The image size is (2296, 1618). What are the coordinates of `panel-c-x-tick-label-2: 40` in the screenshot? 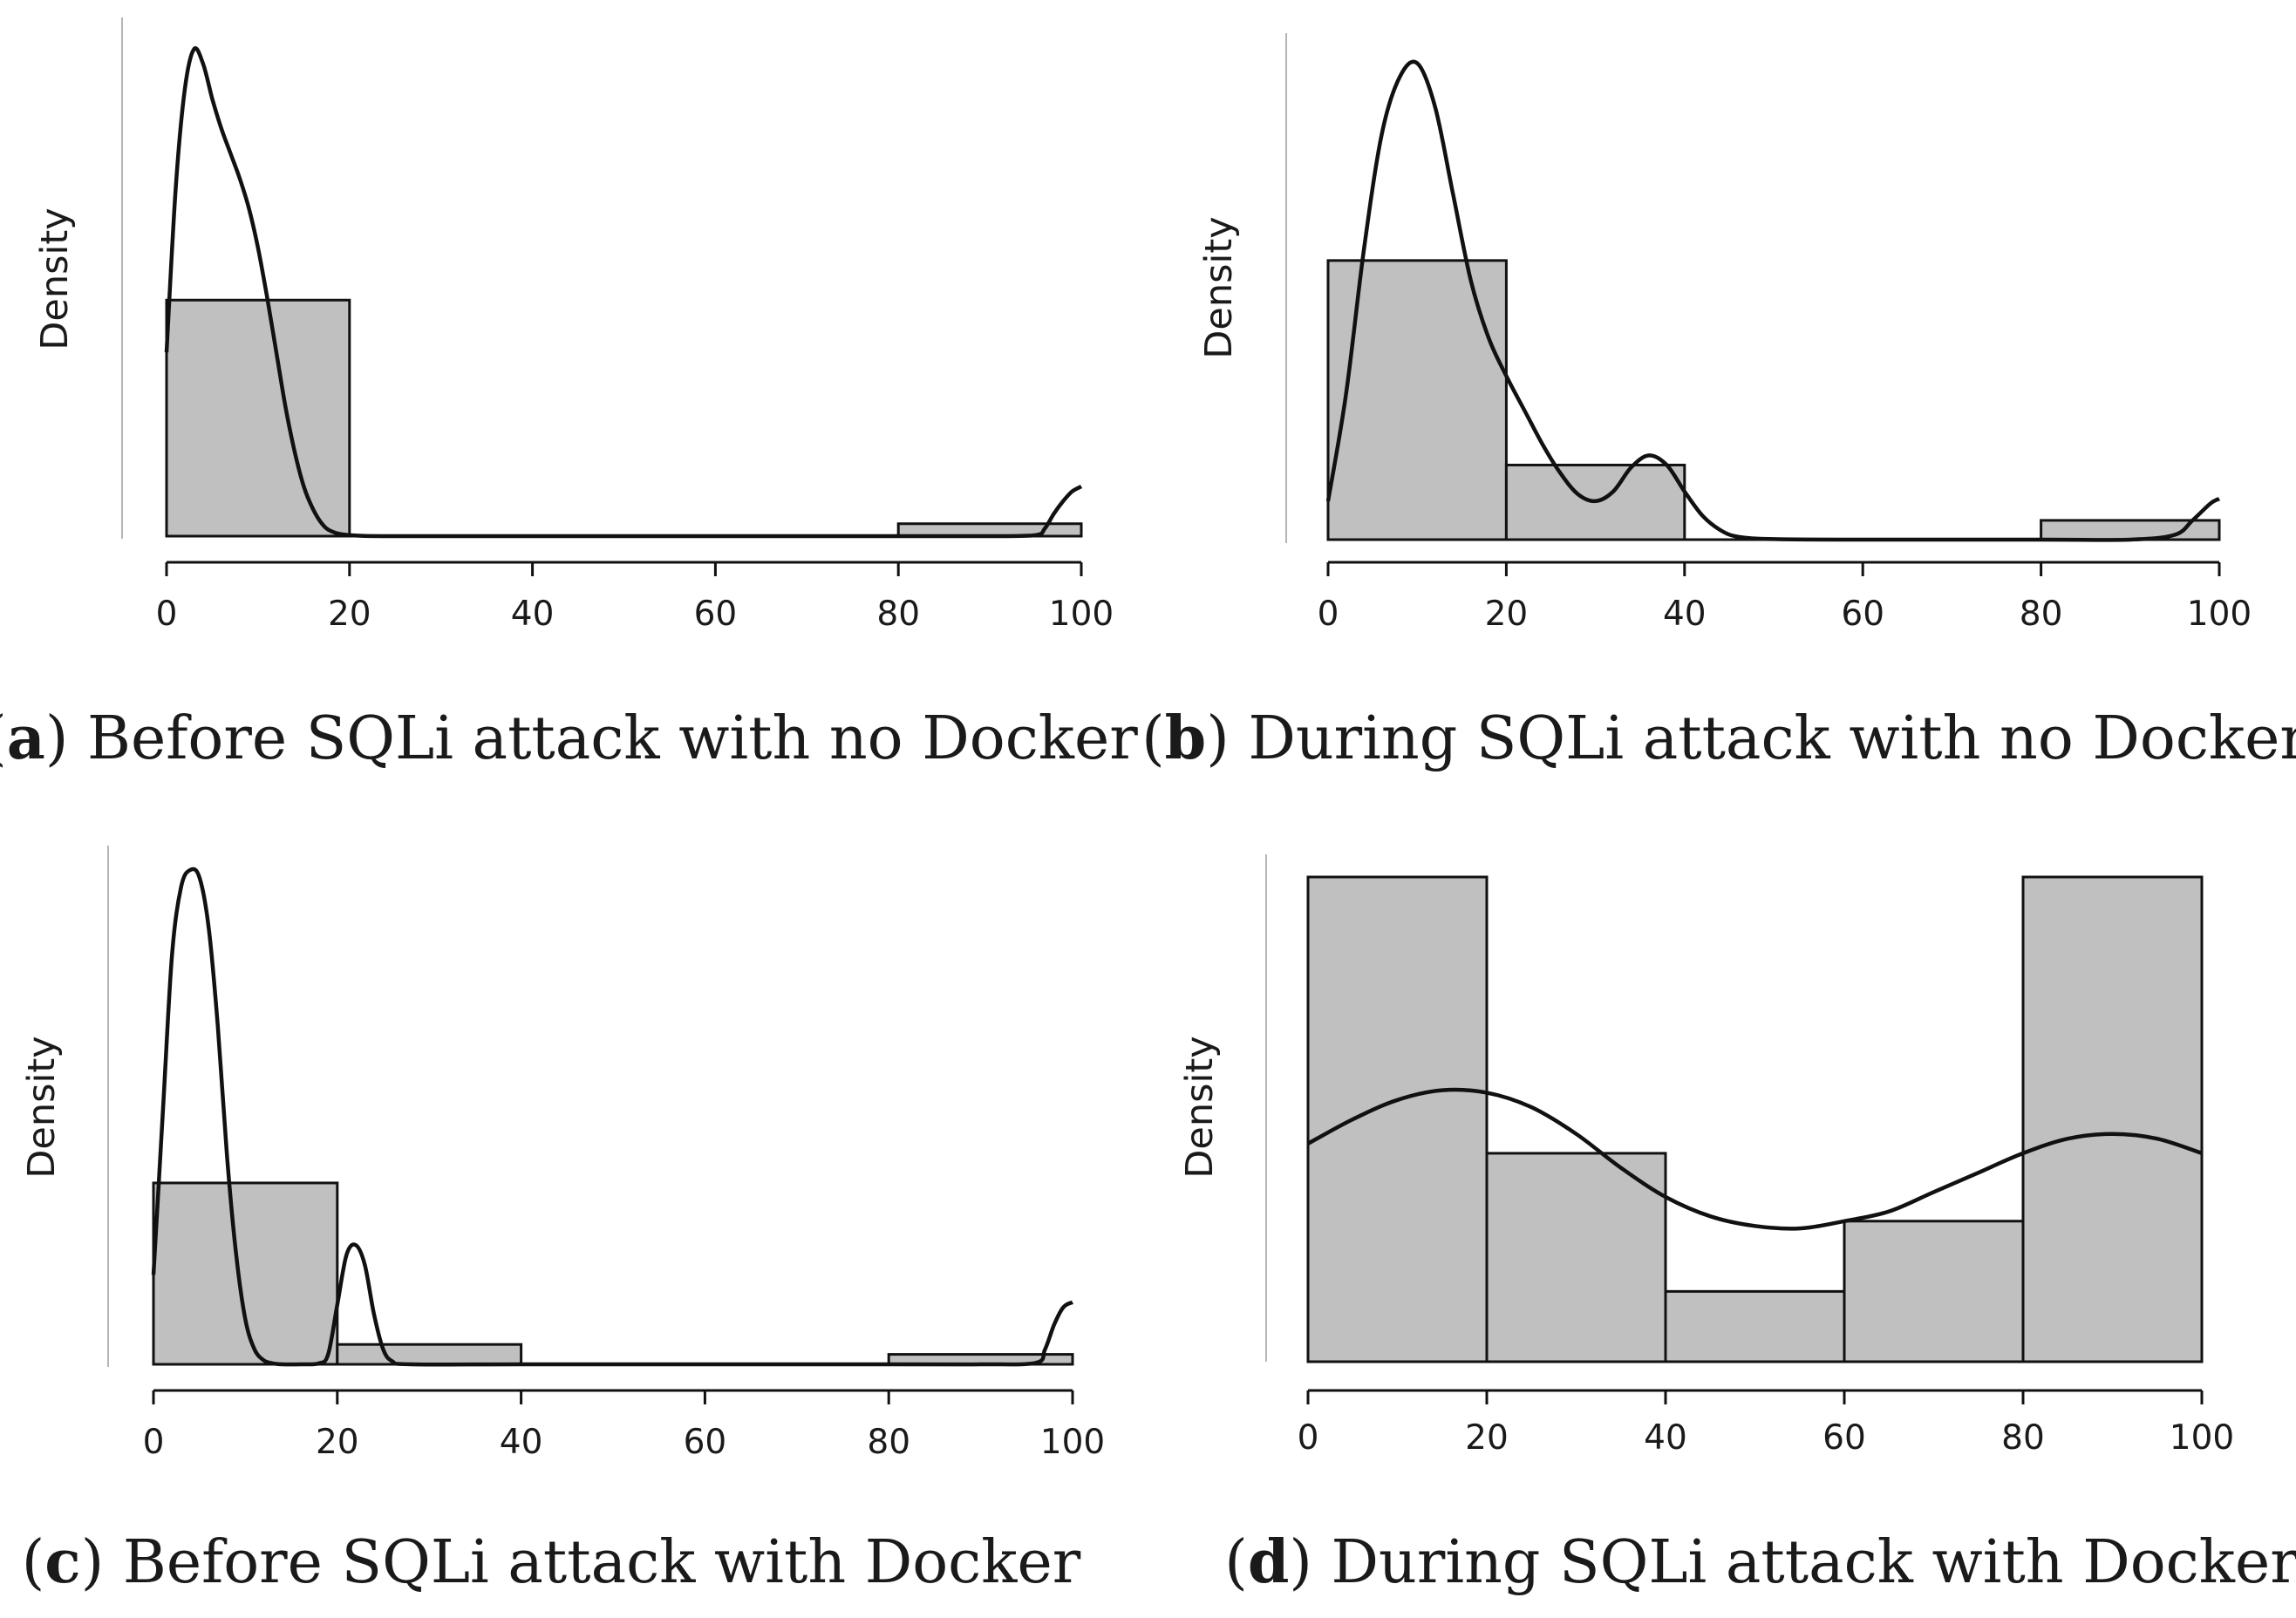 It's located at (521, 1442).